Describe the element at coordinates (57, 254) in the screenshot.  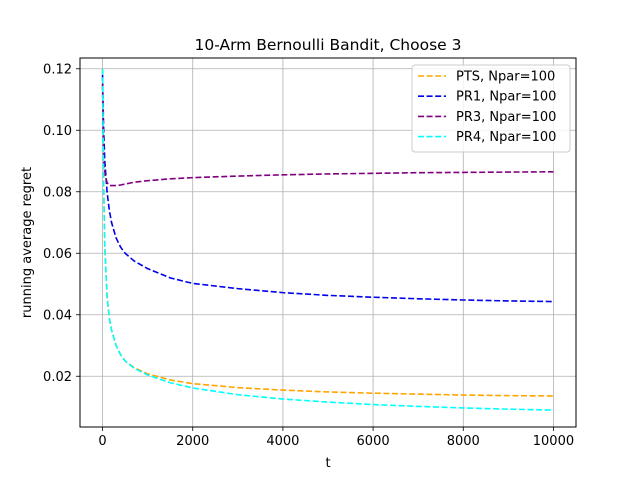
I see `y-tick-label: 0.06` at that location.